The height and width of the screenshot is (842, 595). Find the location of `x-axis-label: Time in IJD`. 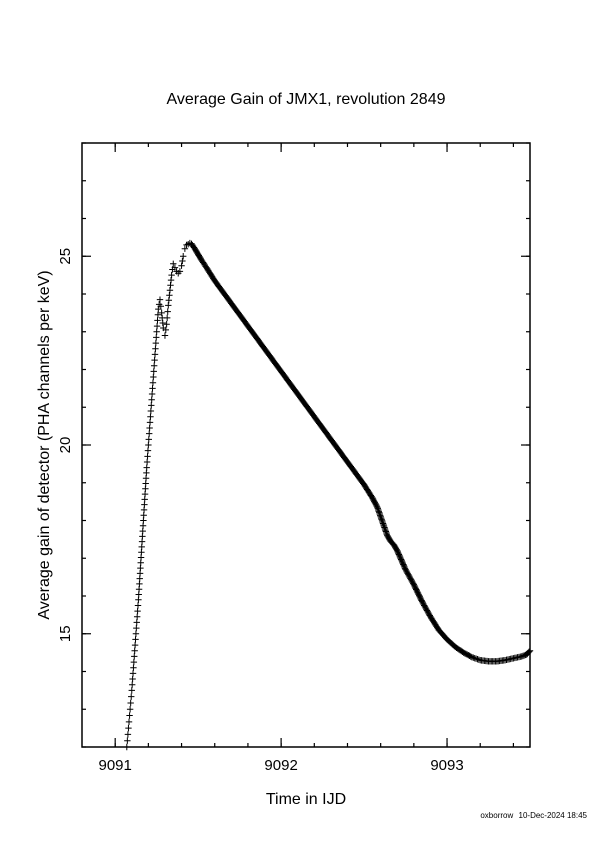

x-axis-label: Time in IJD is located at coordinates (306, 799).